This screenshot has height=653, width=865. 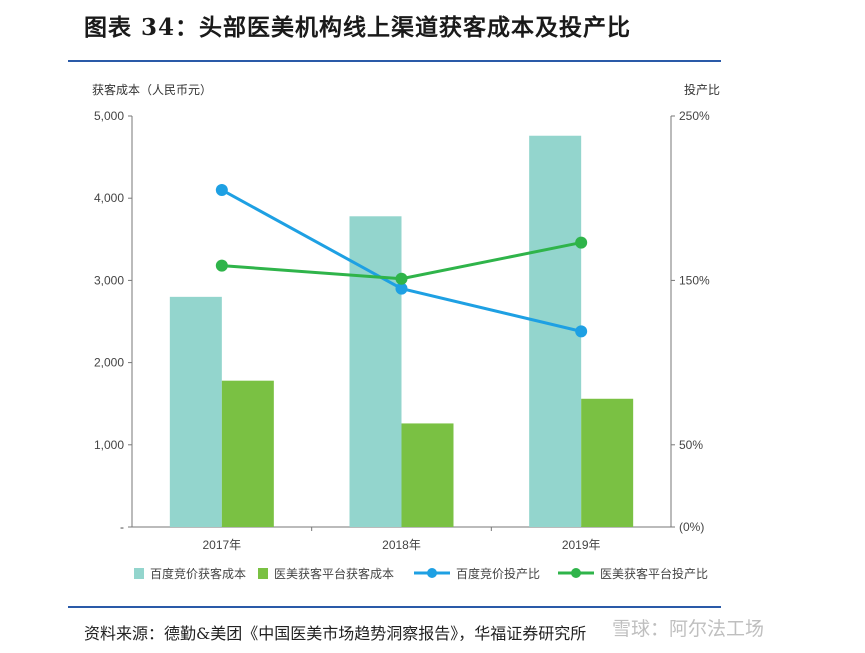 I want to click on source-note: 资料来源：德勤&美团《中国医美市场趋势洞察报告》，华福证券研究所, so click(x=335, y=633).